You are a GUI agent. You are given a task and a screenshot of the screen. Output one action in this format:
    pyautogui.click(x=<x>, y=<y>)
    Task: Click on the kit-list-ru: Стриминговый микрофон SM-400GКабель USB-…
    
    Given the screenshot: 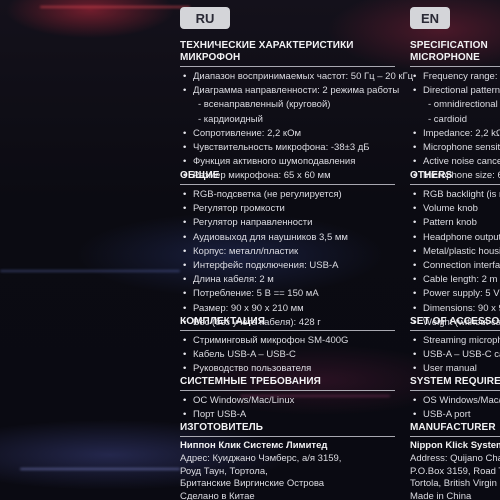 What is the action you would take?
    pyautogui.click(x=287, y=355)
    